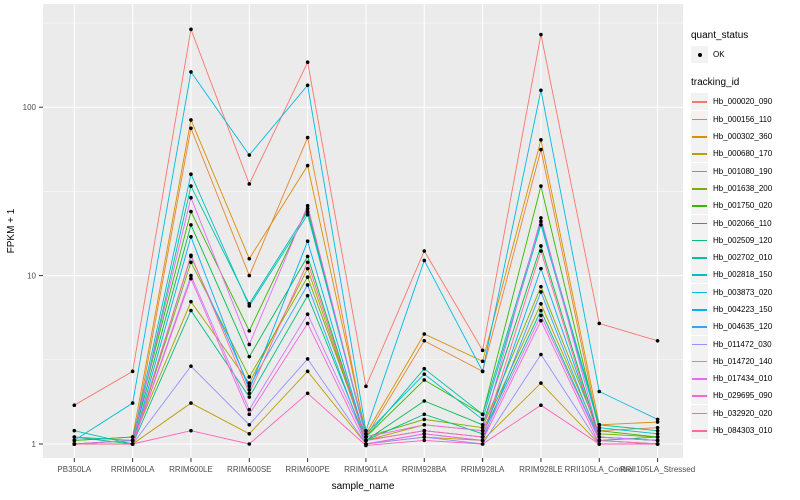  Describe the element at coordinates (30, 107) in the screenshot. I see `y-tick-label: 100` at that location.